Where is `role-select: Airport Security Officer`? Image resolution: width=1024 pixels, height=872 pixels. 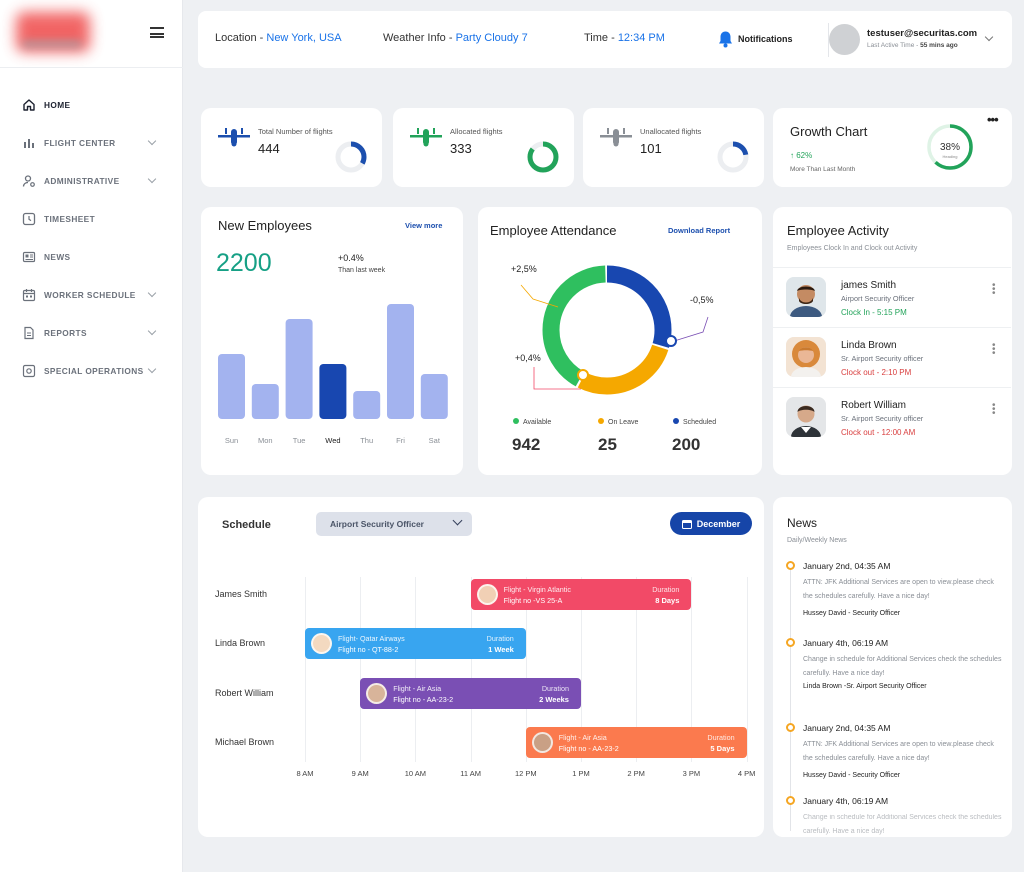
role-select: Airport Security Officer is located at coordinates (394, 524).